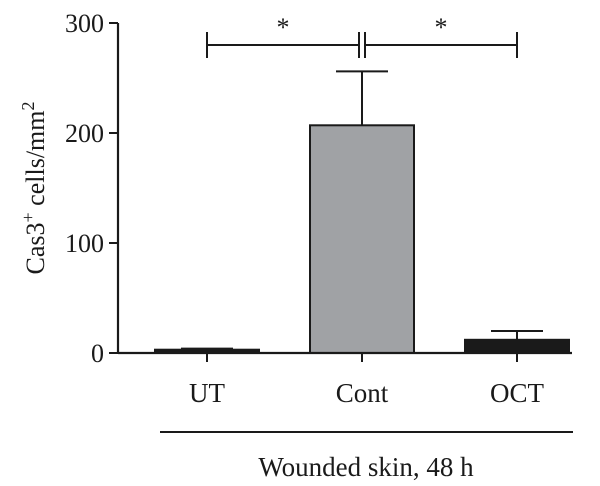 The image size is (600, 486). What do you see at coordinates (441, 27) in the screenshot?
I see `sig-label-cont-oct: *` at bounding box center [441, 27].